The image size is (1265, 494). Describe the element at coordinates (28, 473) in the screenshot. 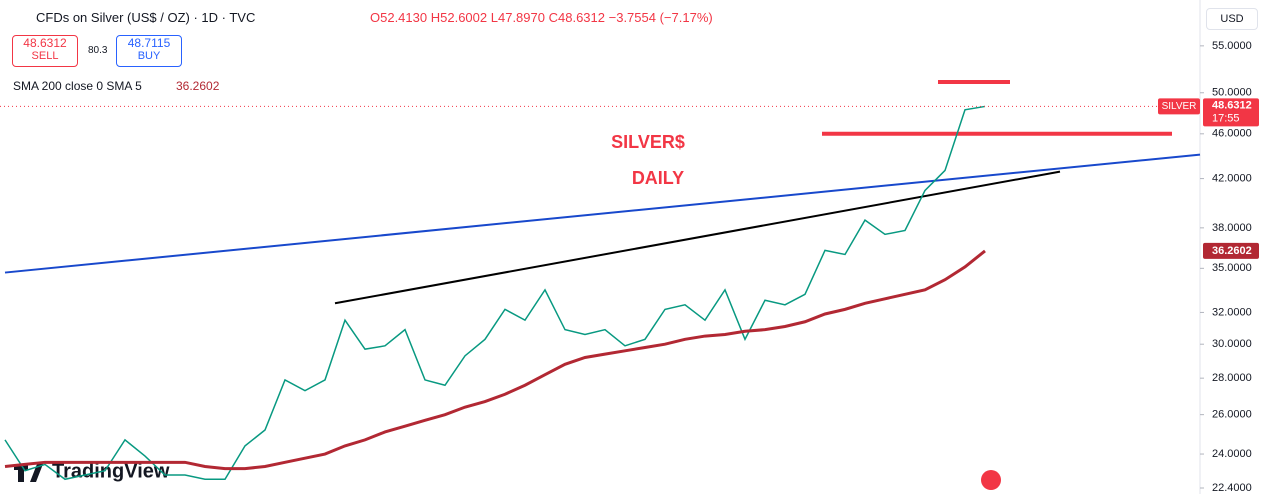

I see `logo-icon` at that location.